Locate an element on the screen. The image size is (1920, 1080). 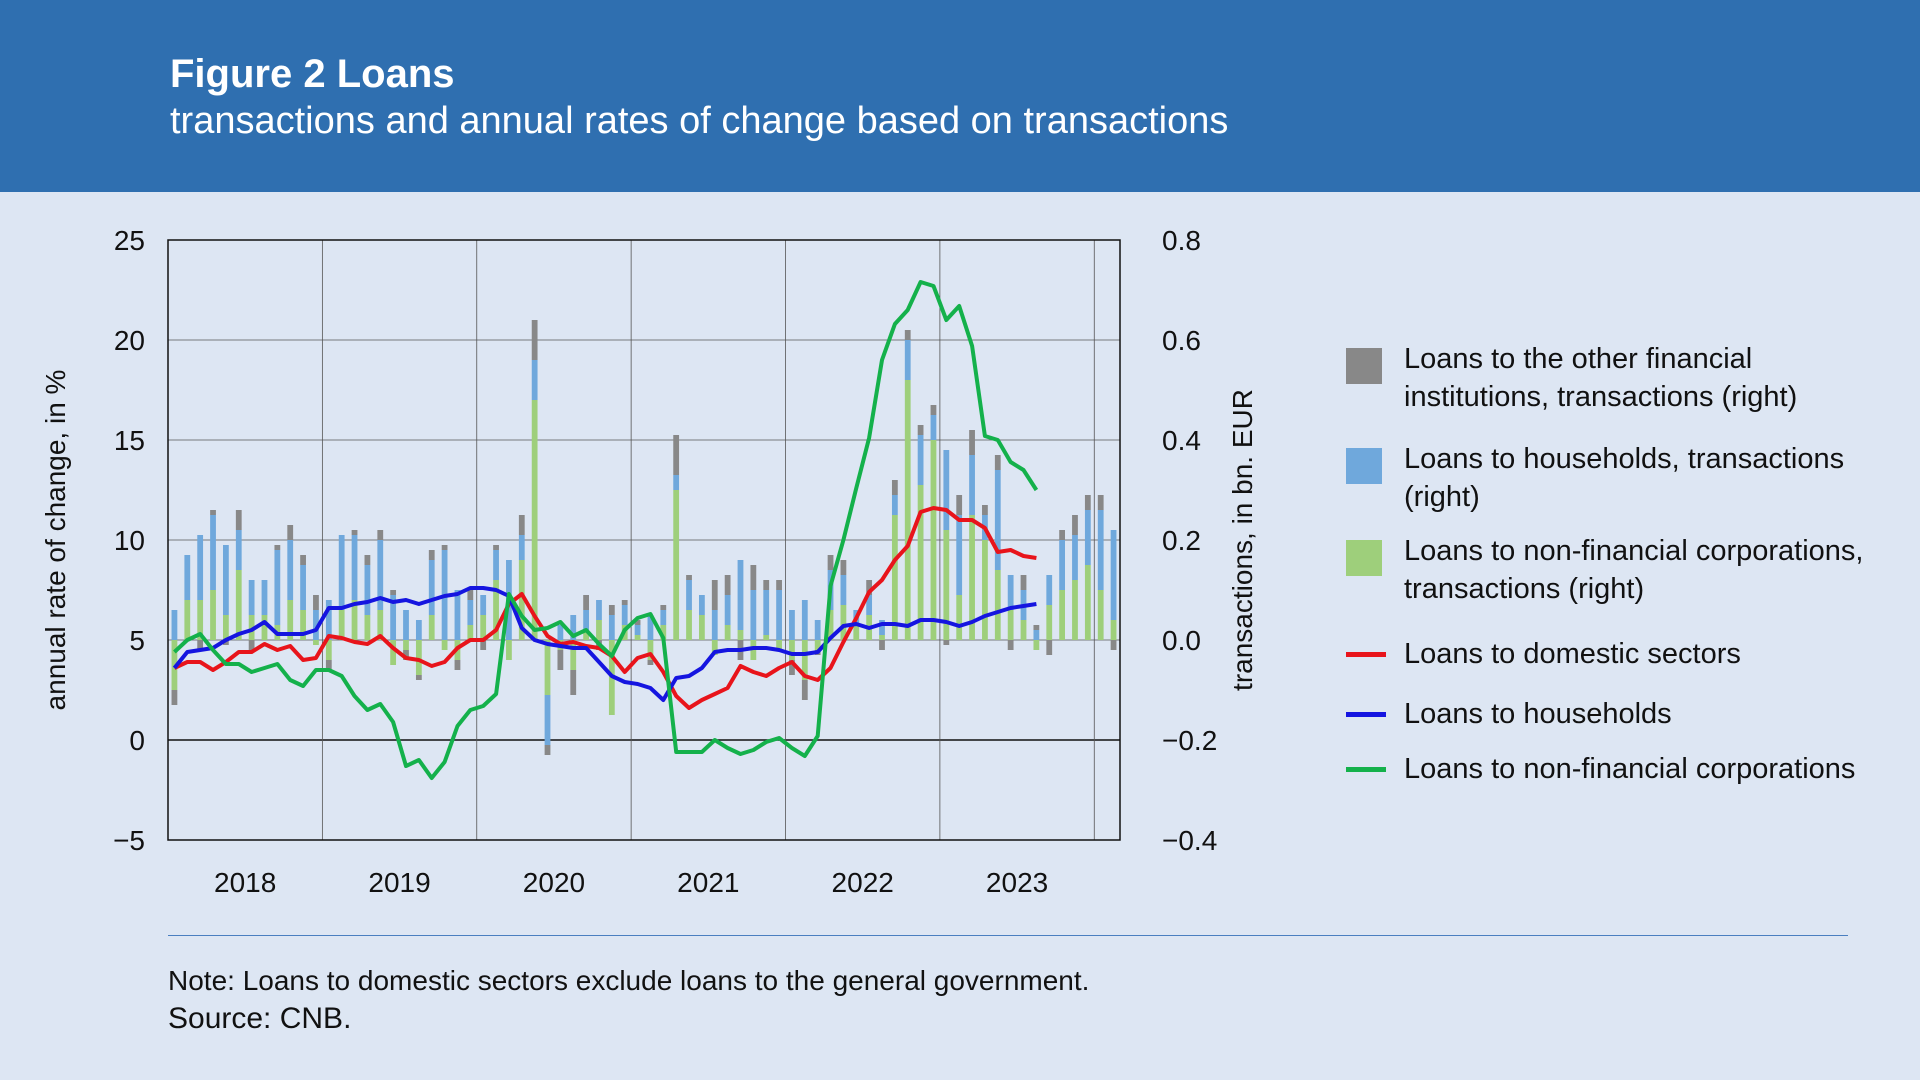
left-tick-label: 20 is located at coordinates (129, 340).